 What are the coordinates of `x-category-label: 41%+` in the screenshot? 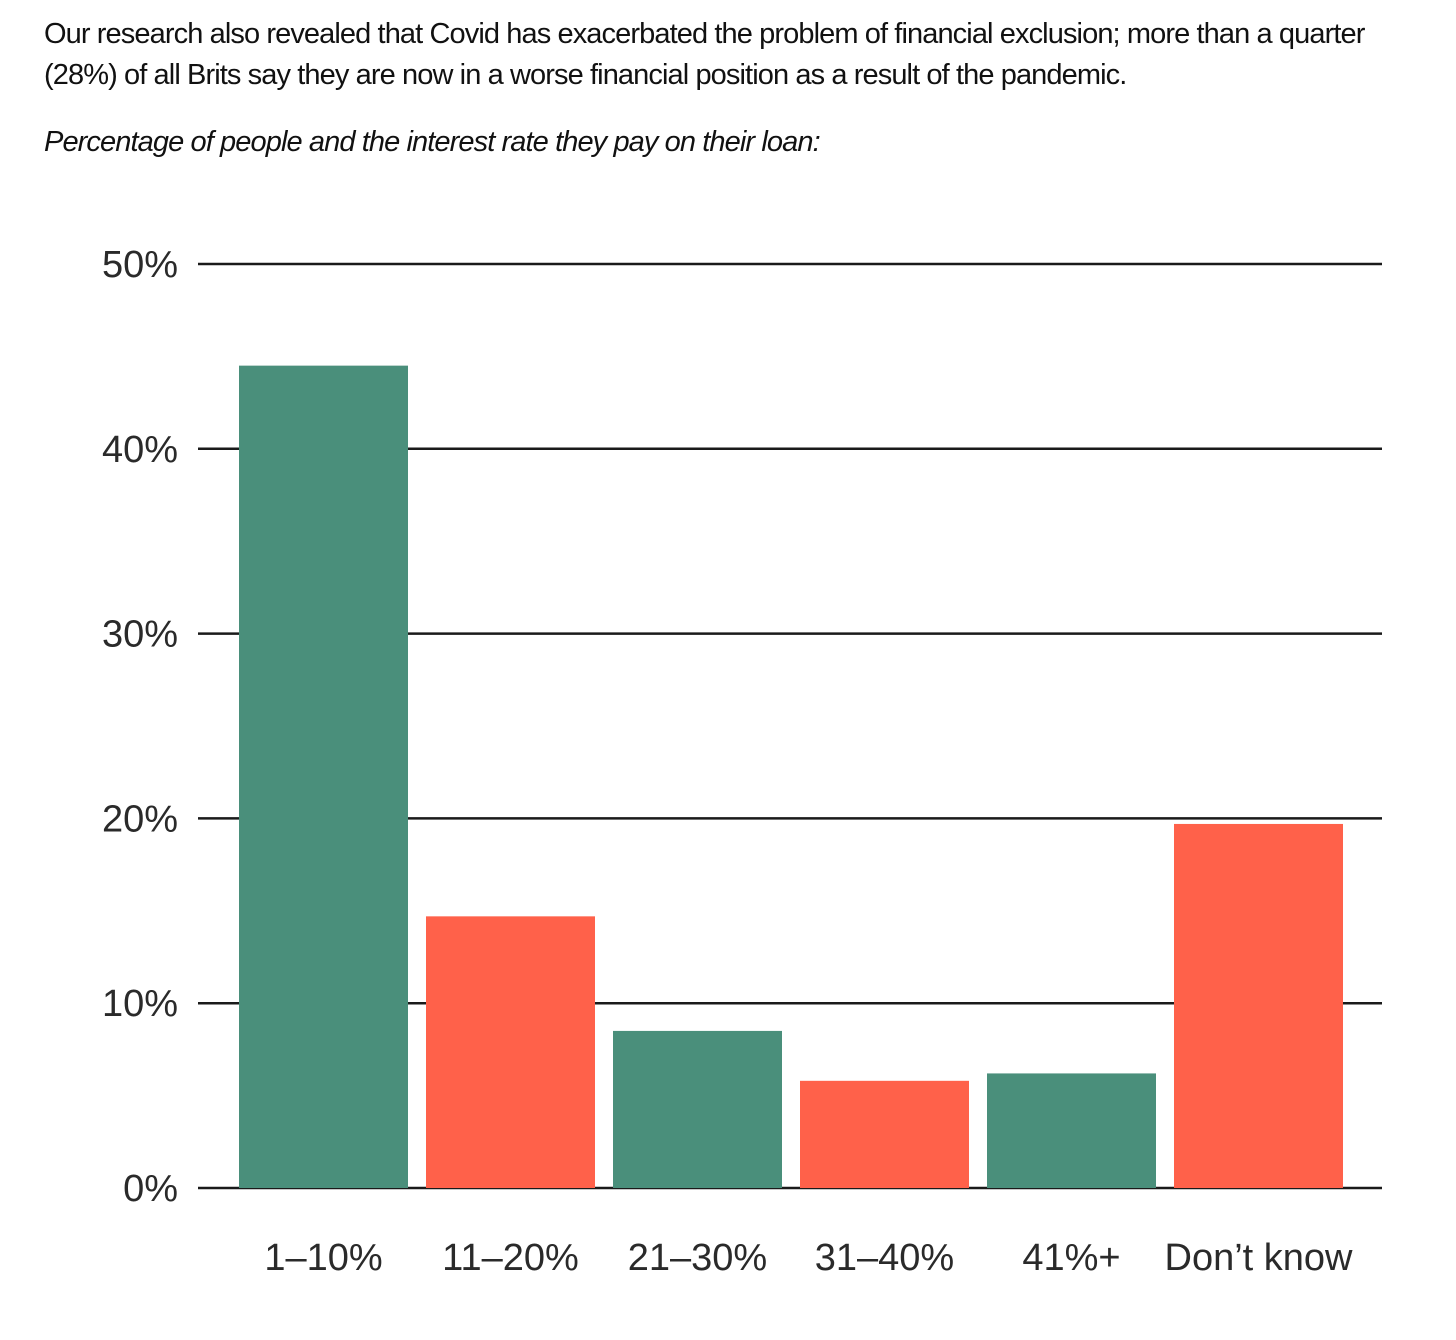 It's located at (1071, 1258).